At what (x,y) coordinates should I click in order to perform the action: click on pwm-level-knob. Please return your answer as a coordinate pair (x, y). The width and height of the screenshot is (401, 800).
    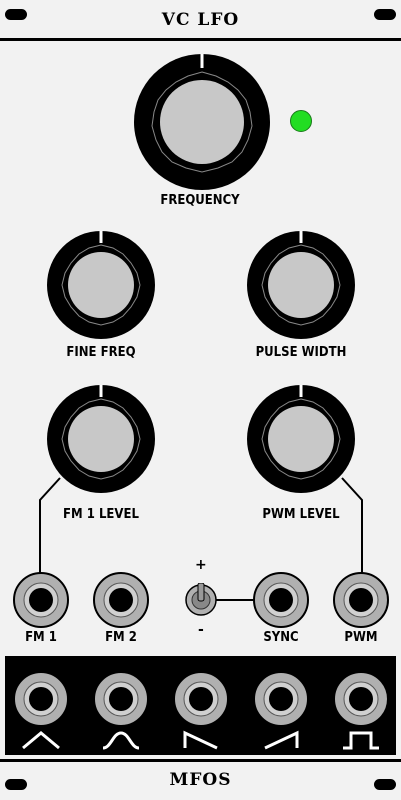
    Looking at the image, I should click on (301, 439).